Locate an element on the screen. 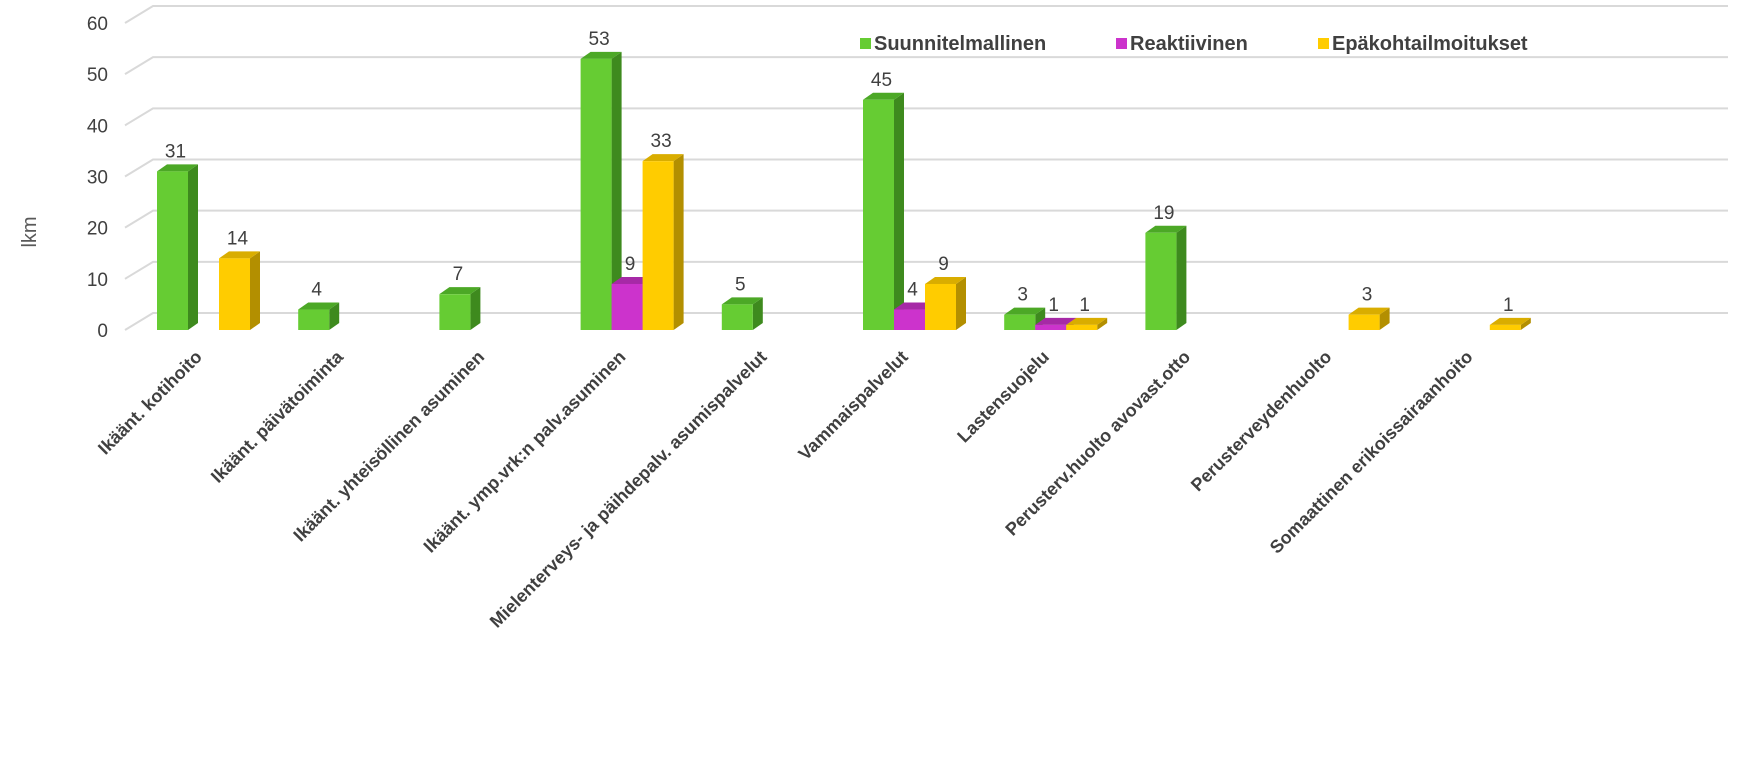 This screenshot has height=767, width=1743. y-tick-label: 10 is located at coordinates (97, 280).